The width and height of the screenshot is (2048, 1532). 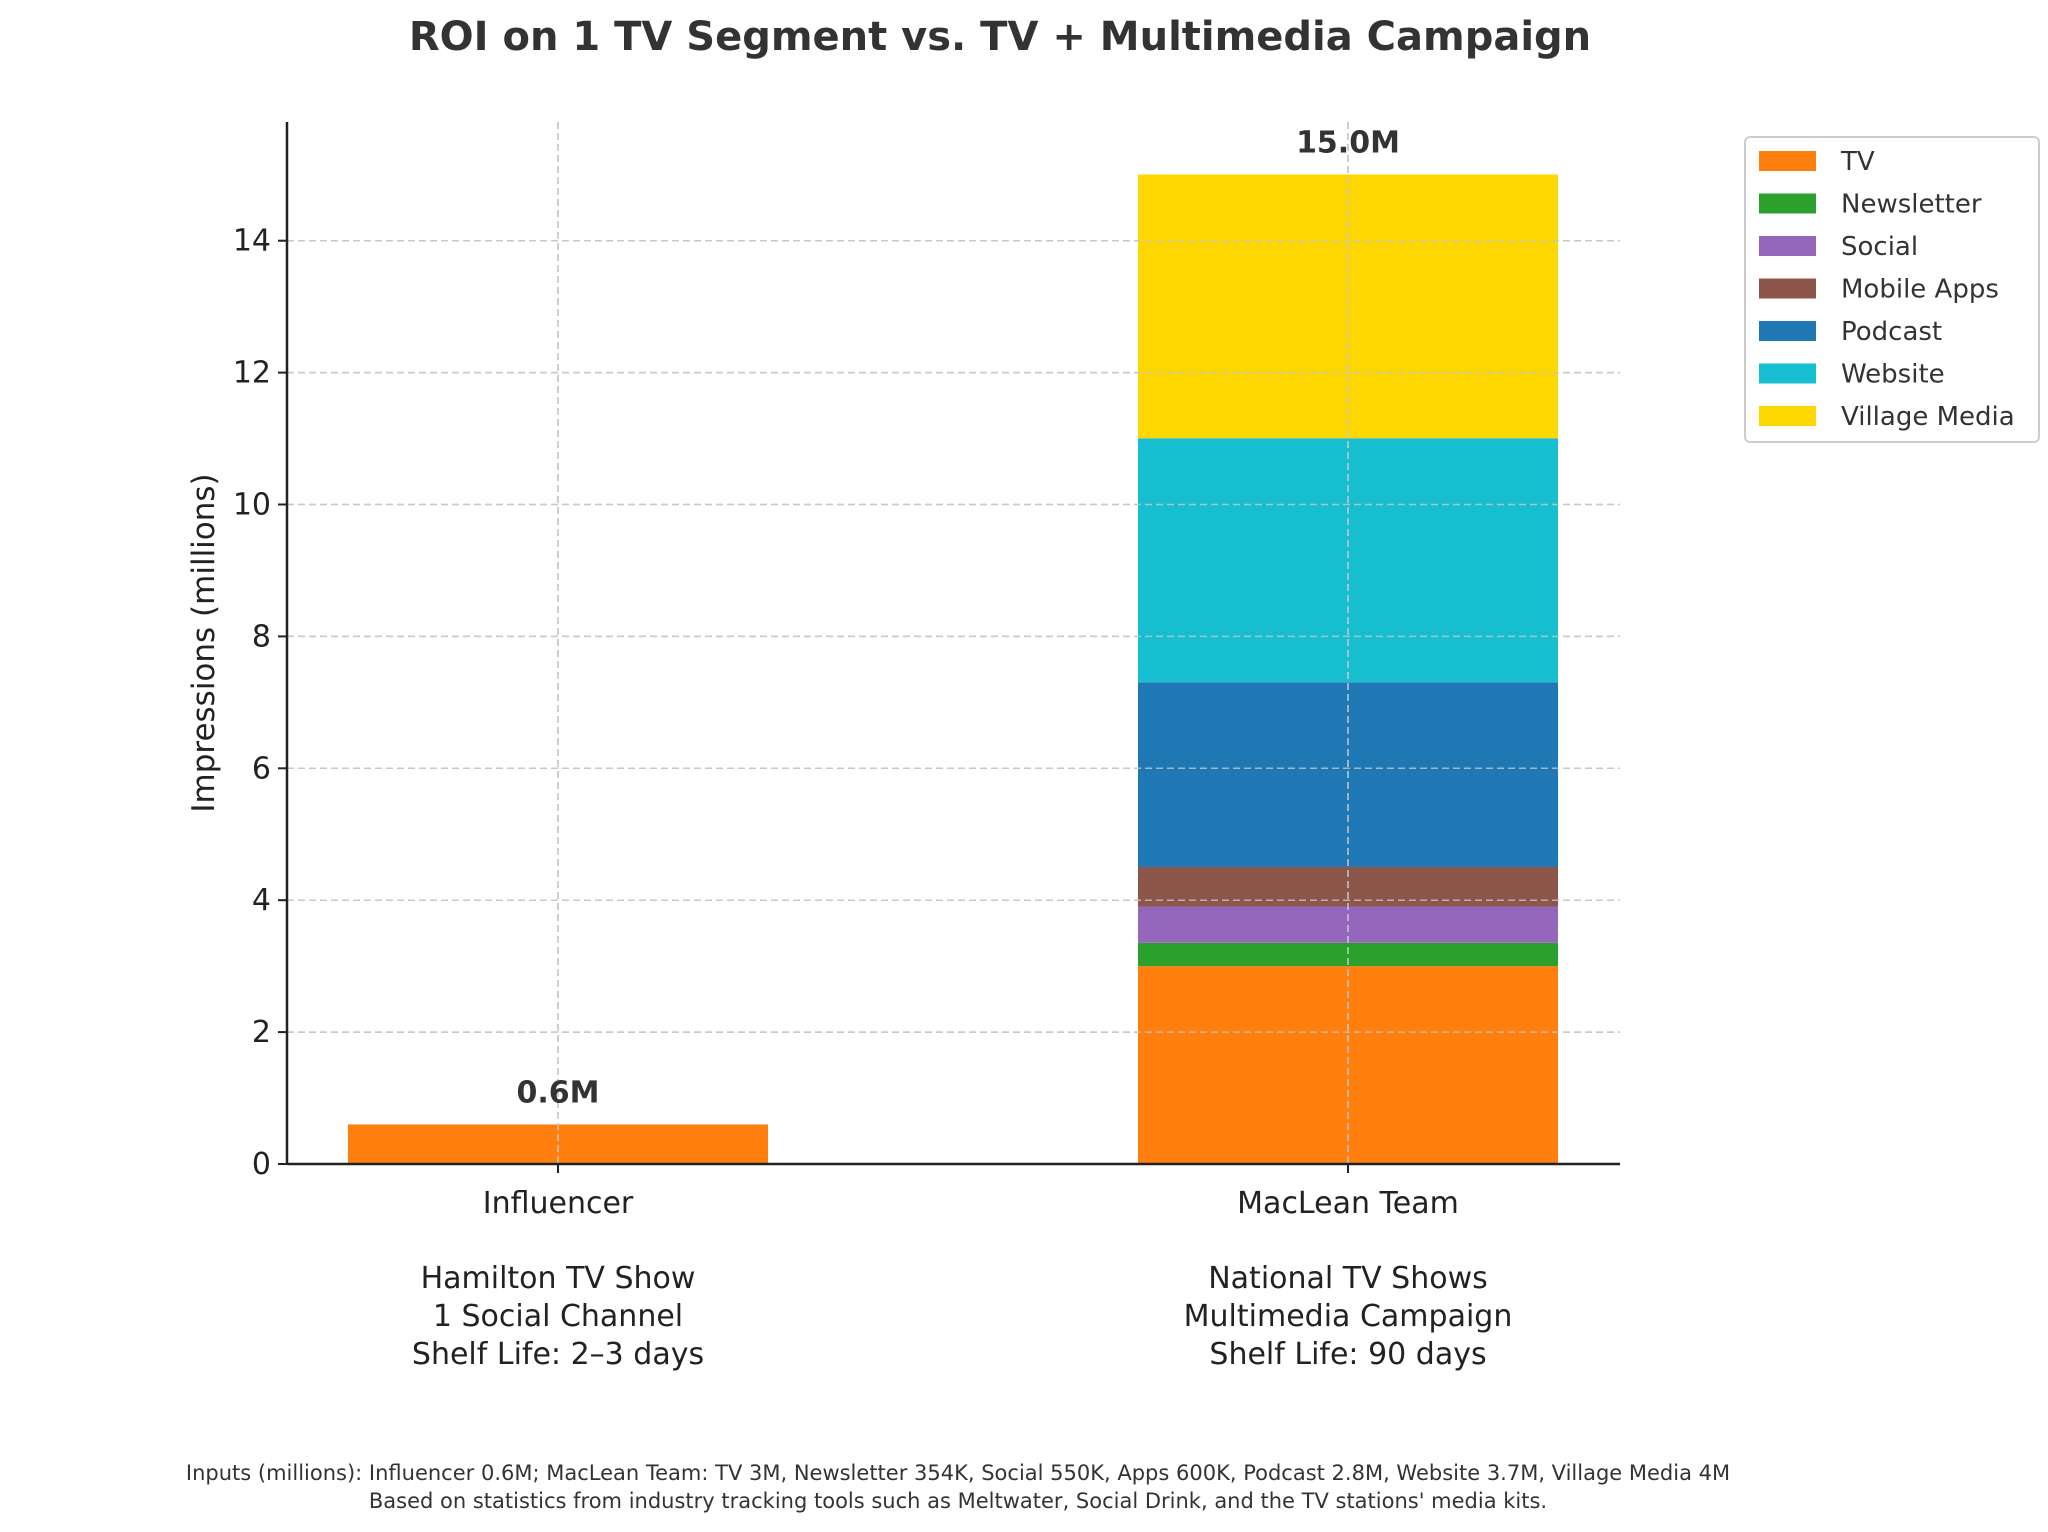 I want to click on y-tick-label: 14, so click(x=252, y=241).